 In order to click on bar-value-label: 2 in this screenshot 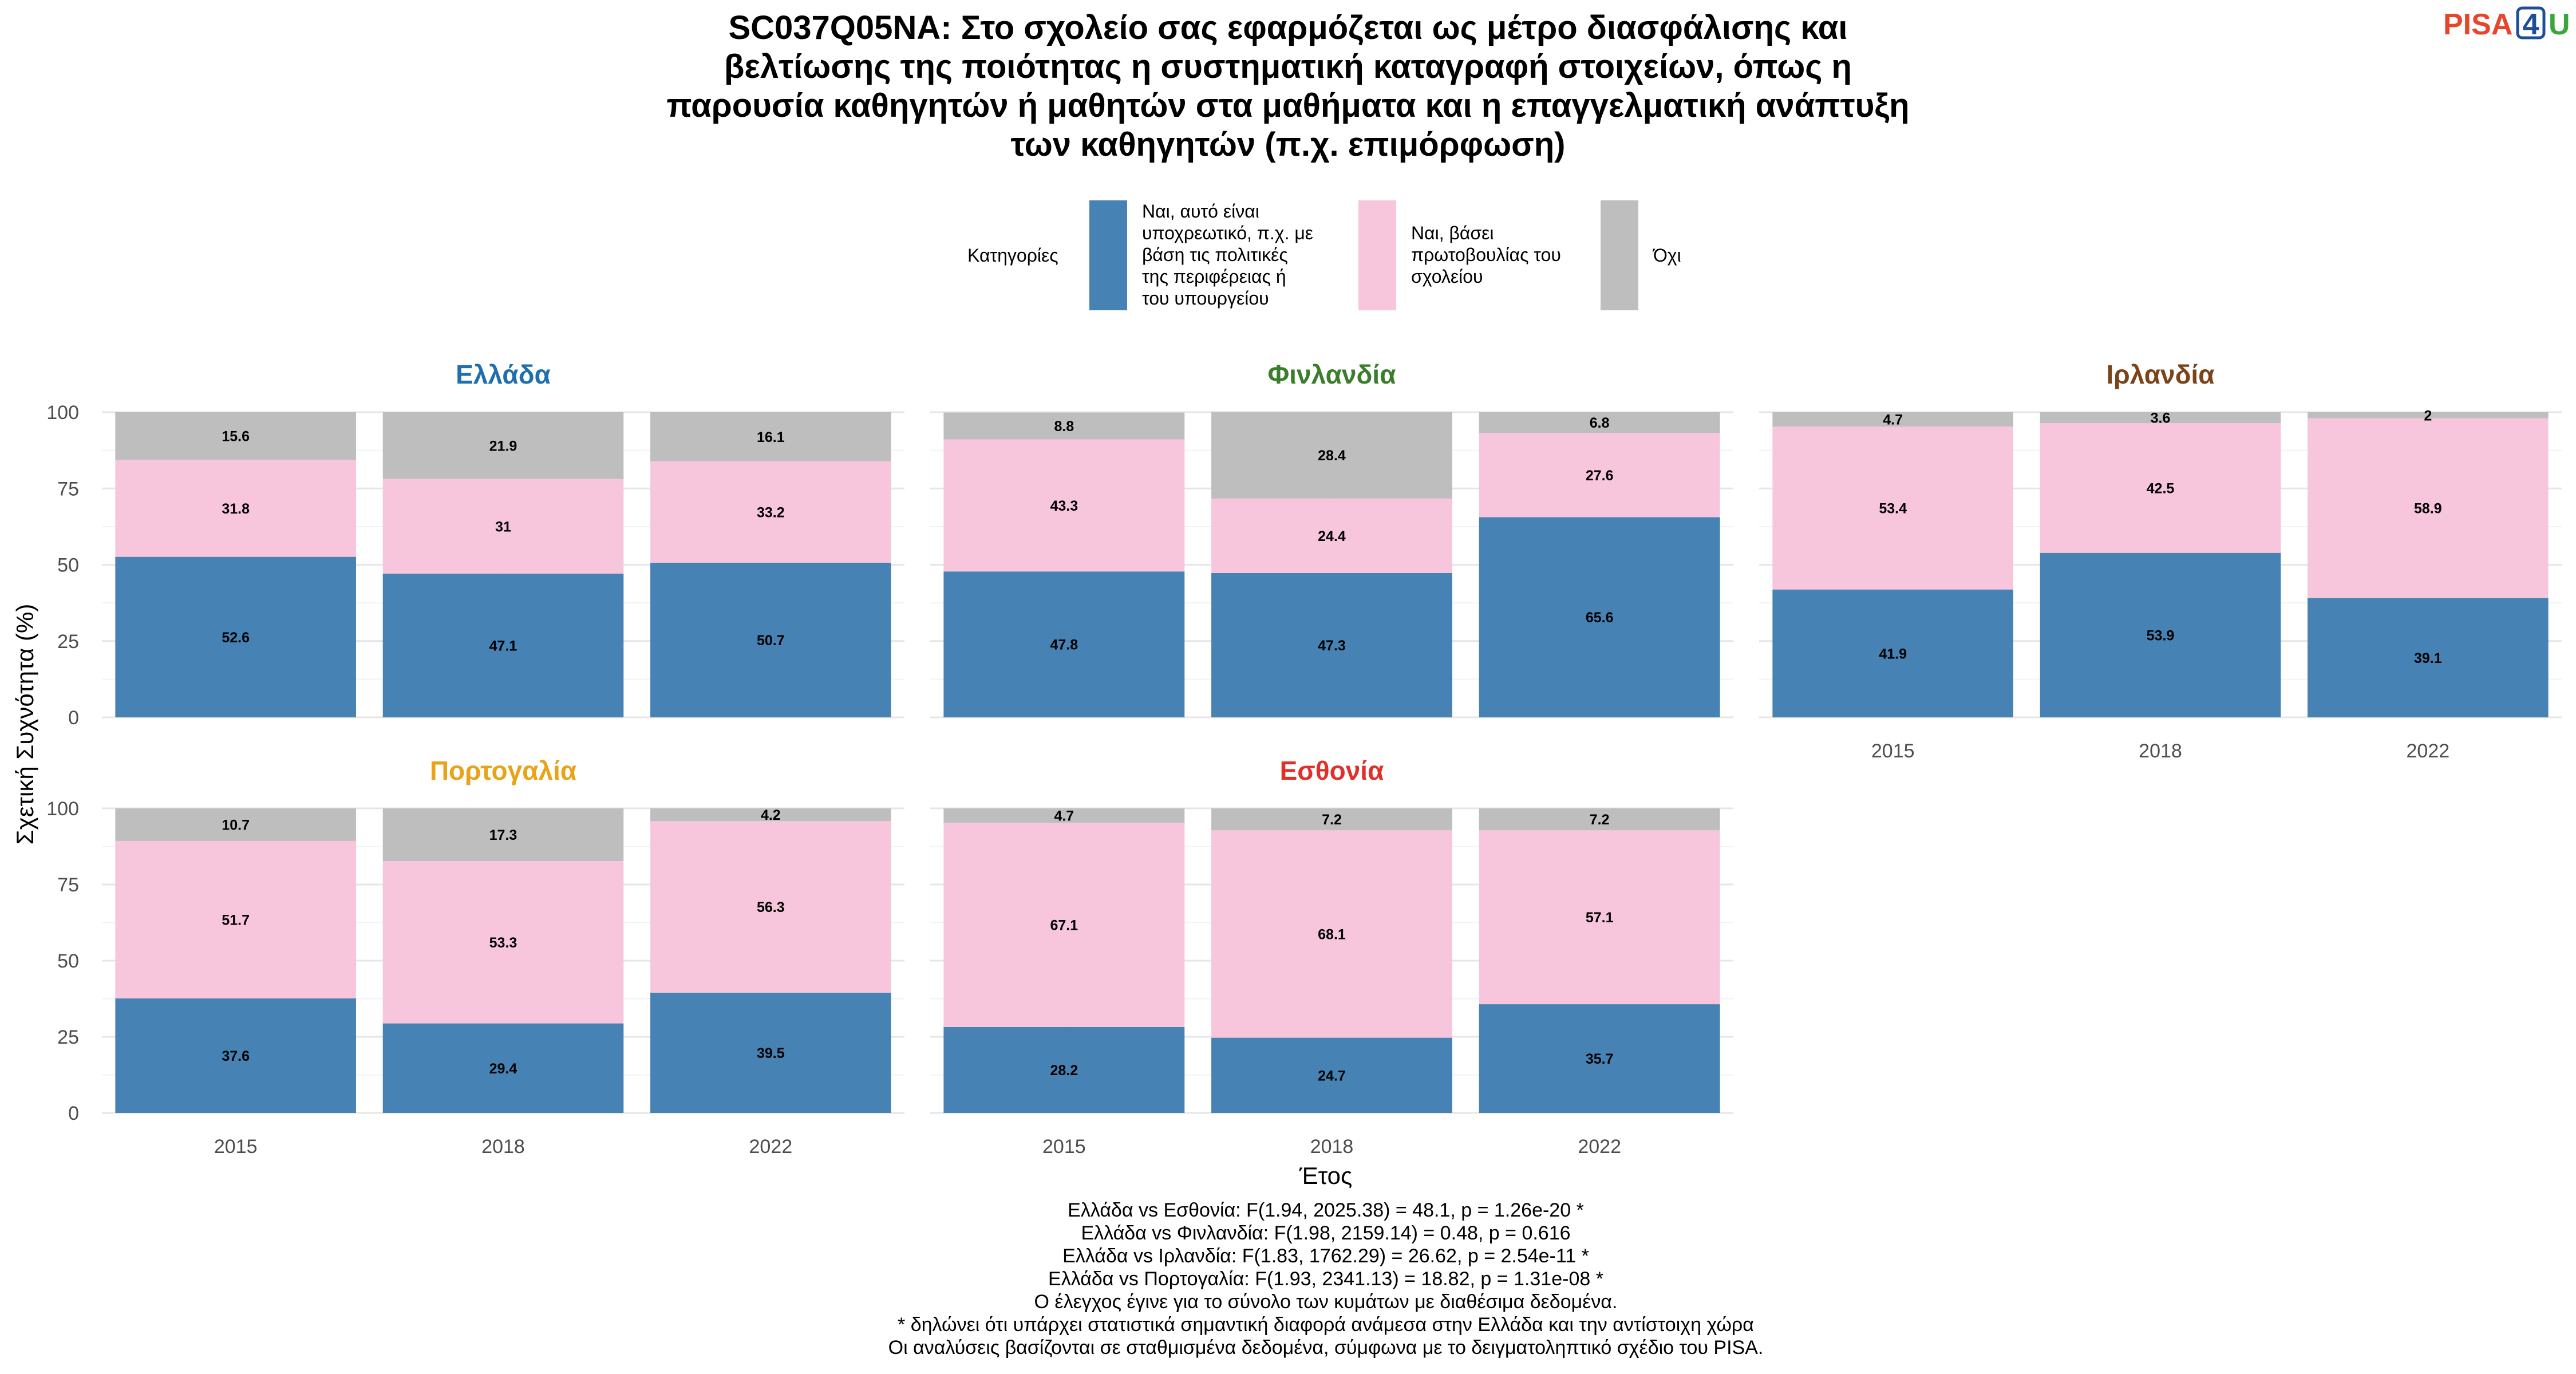, I will do `click(2428, 416)`.